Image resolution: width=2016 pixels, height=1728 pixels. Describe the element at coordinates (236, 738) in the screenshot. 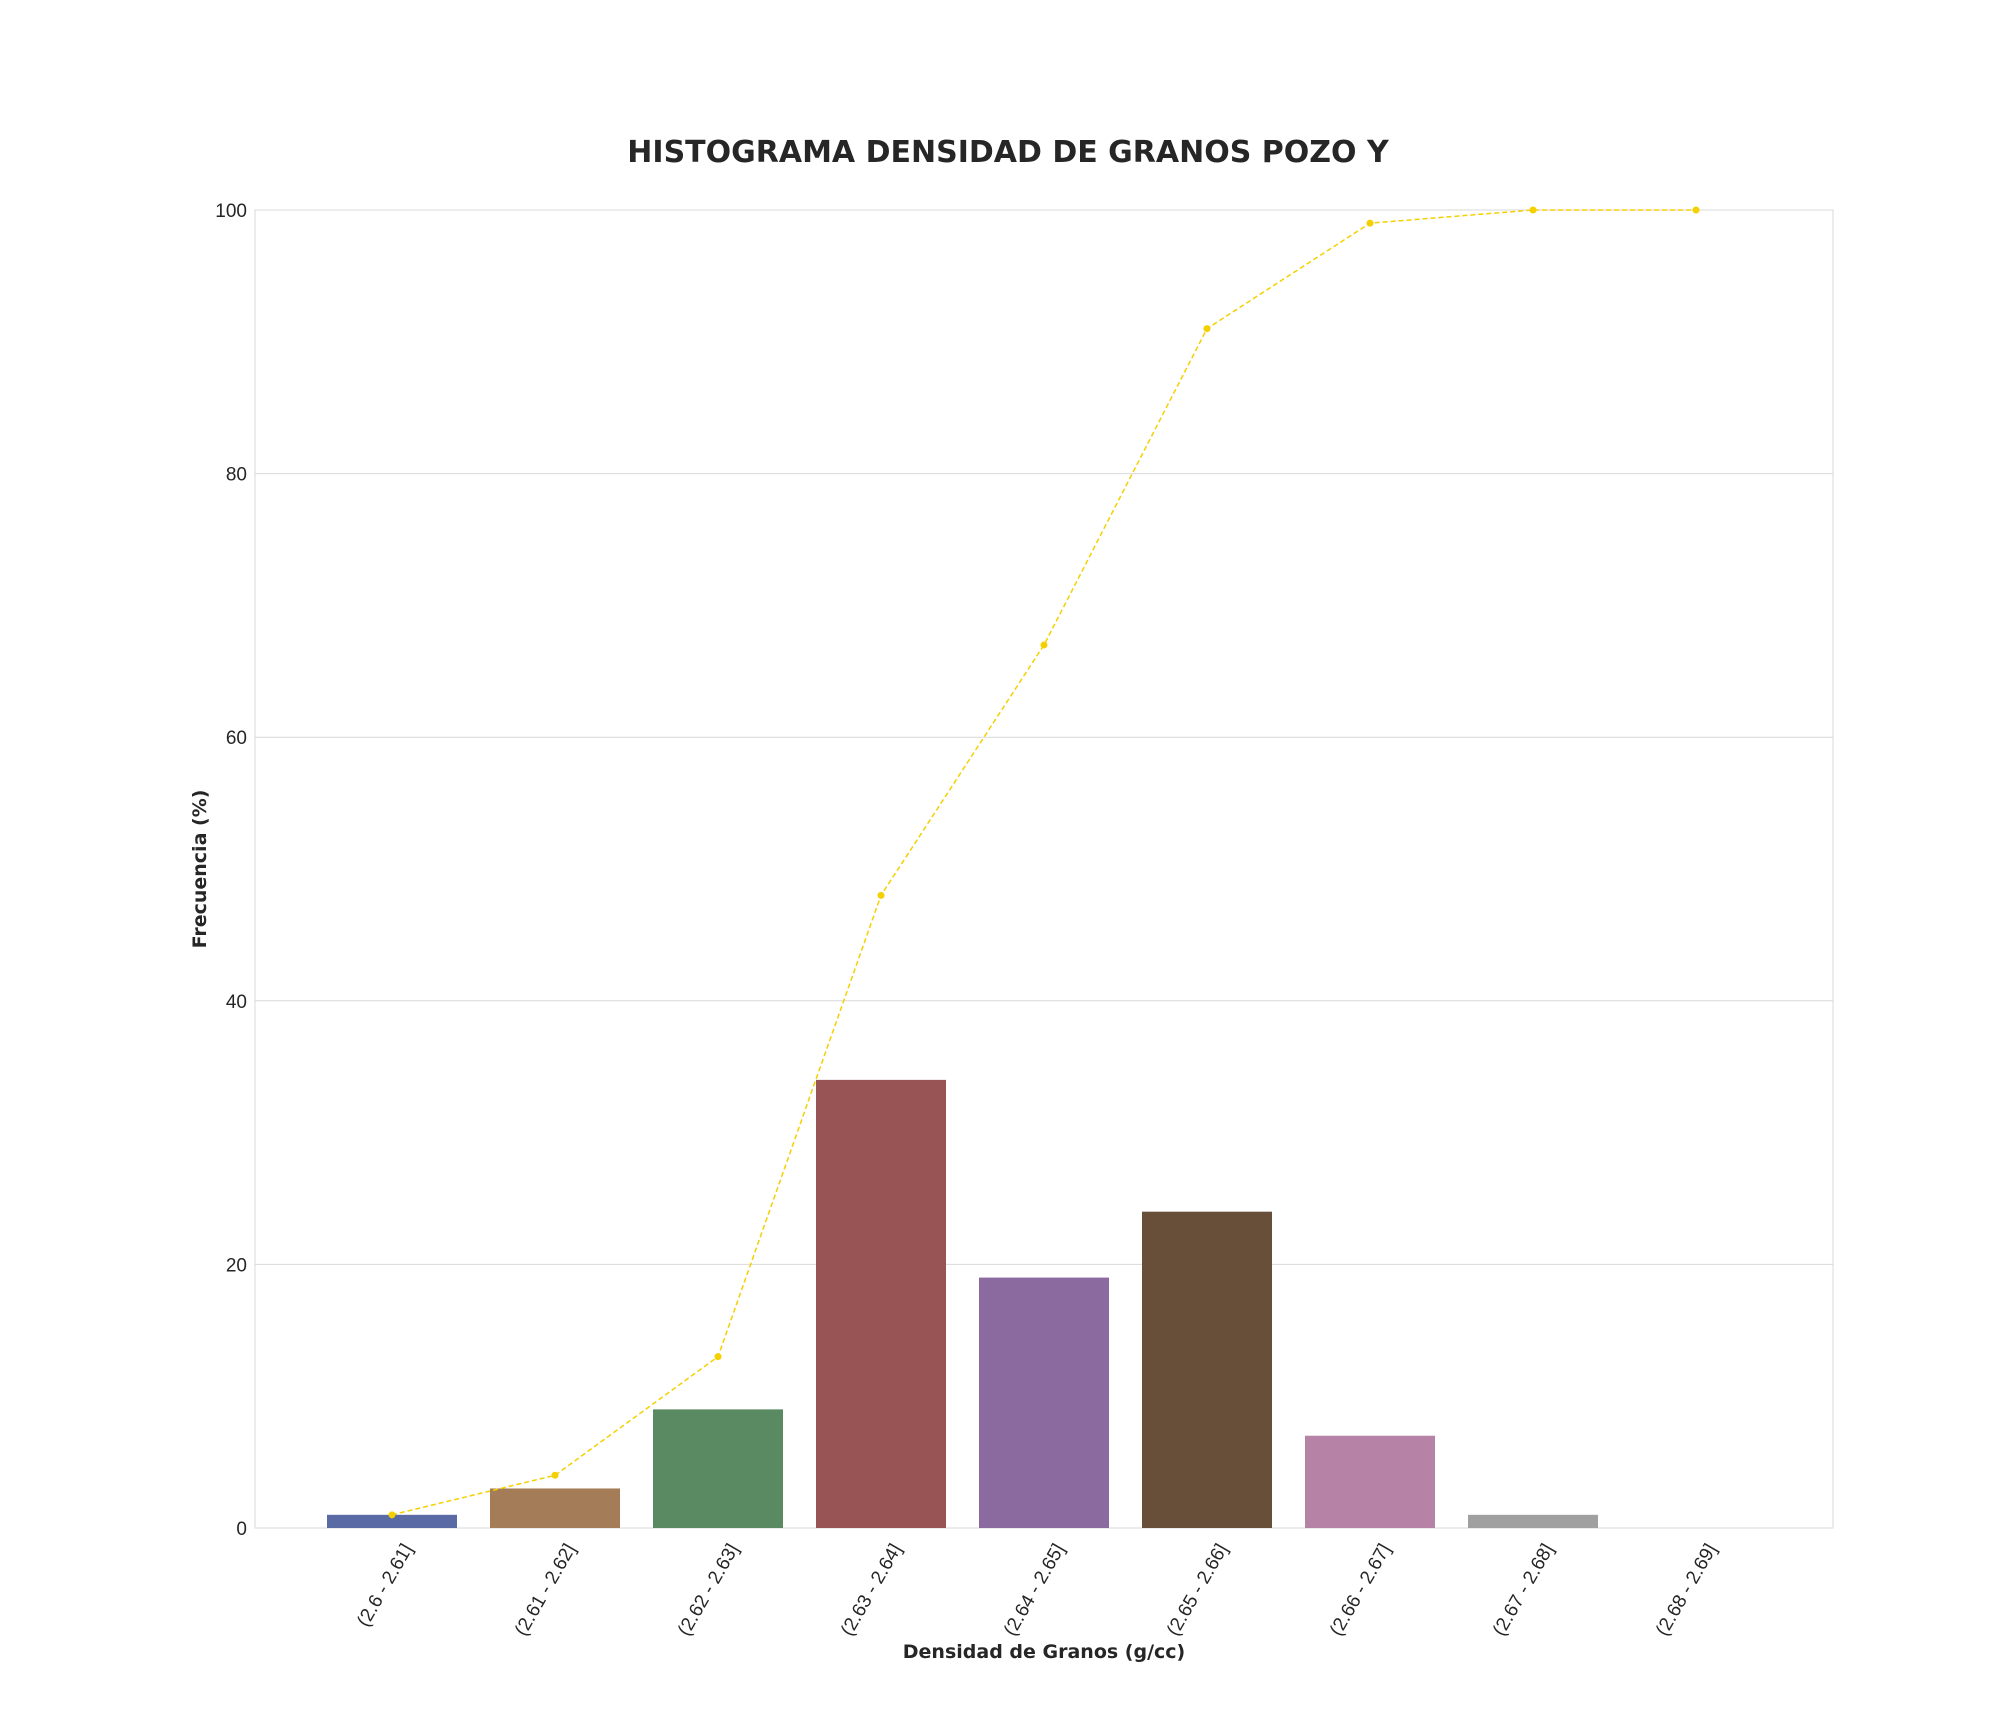

I see `y-tick-label: 60` at that location.